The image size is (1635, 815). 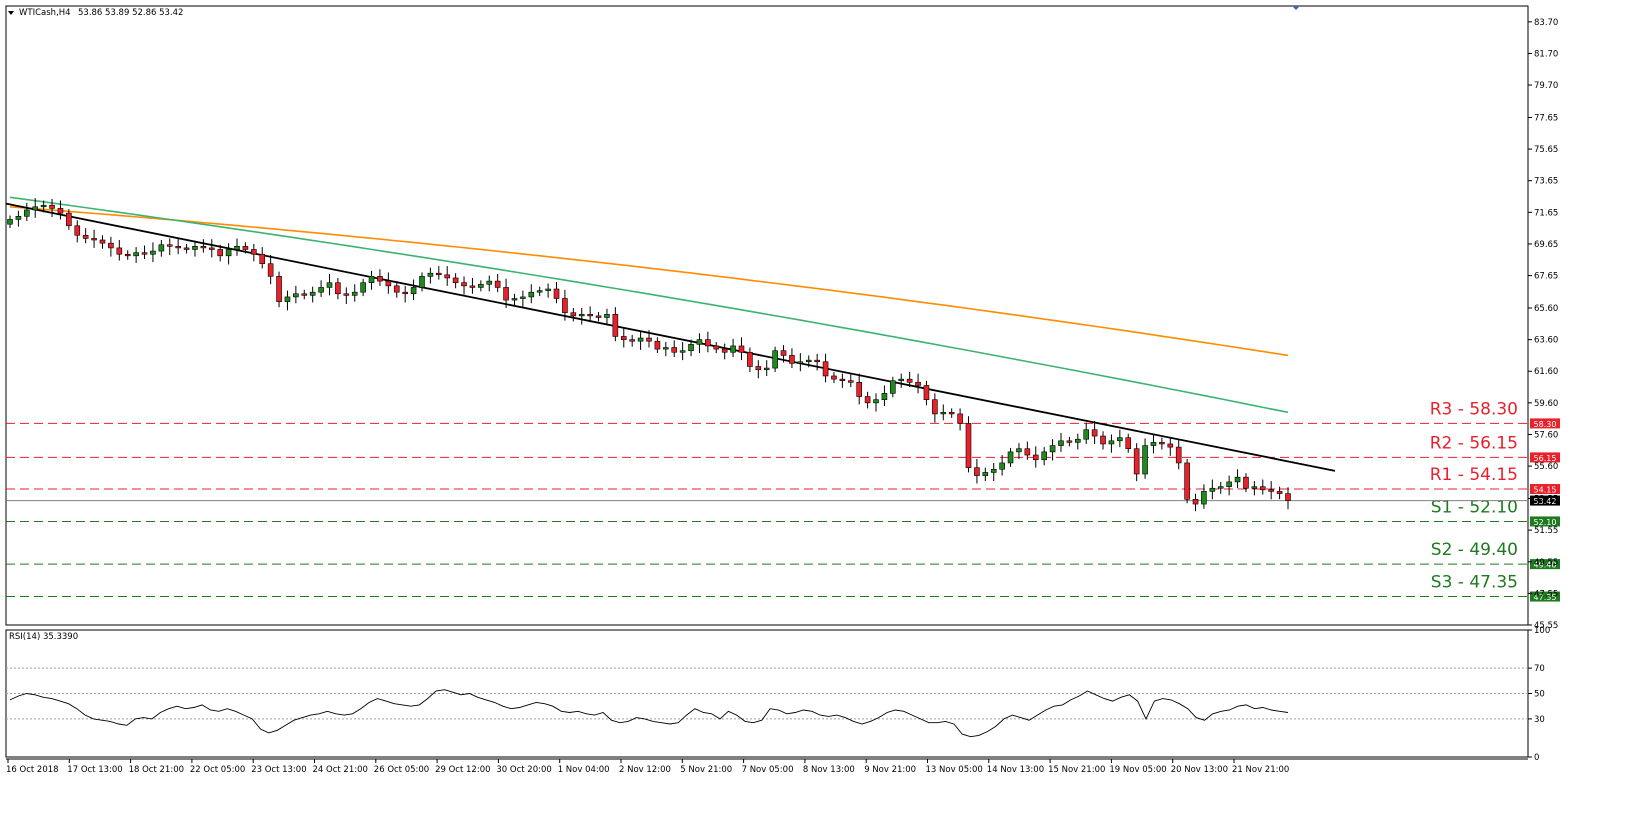 I want to click on price-tick-label: 63.60, so click(x=1546, y=341).